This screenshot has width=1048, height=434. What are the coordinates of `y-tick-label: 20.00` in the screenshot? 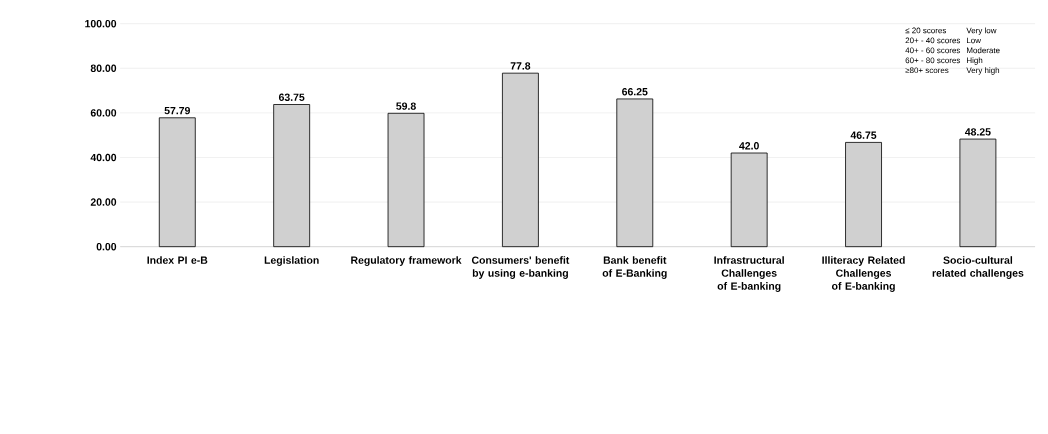 It's located at (103, 202).